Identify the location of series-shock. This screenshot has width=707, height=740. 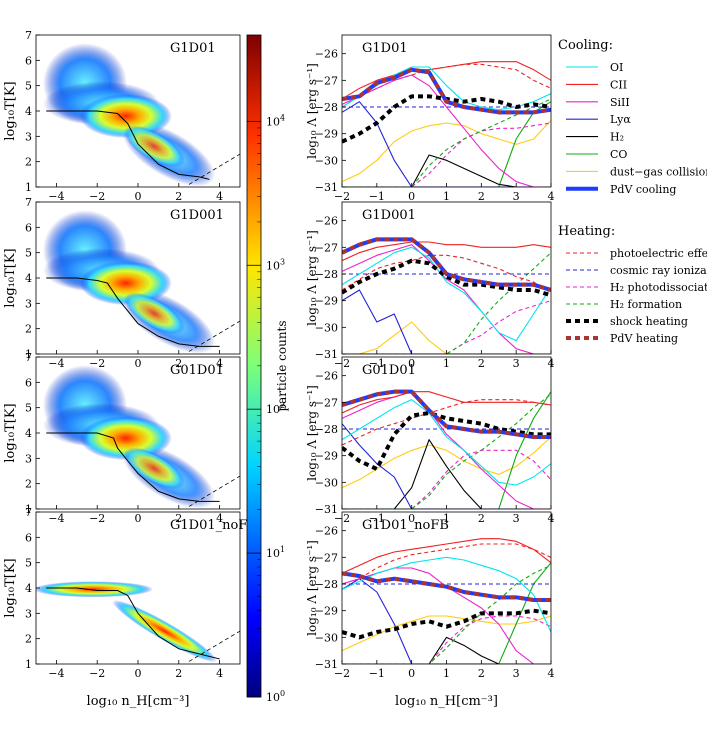
(446, 278).